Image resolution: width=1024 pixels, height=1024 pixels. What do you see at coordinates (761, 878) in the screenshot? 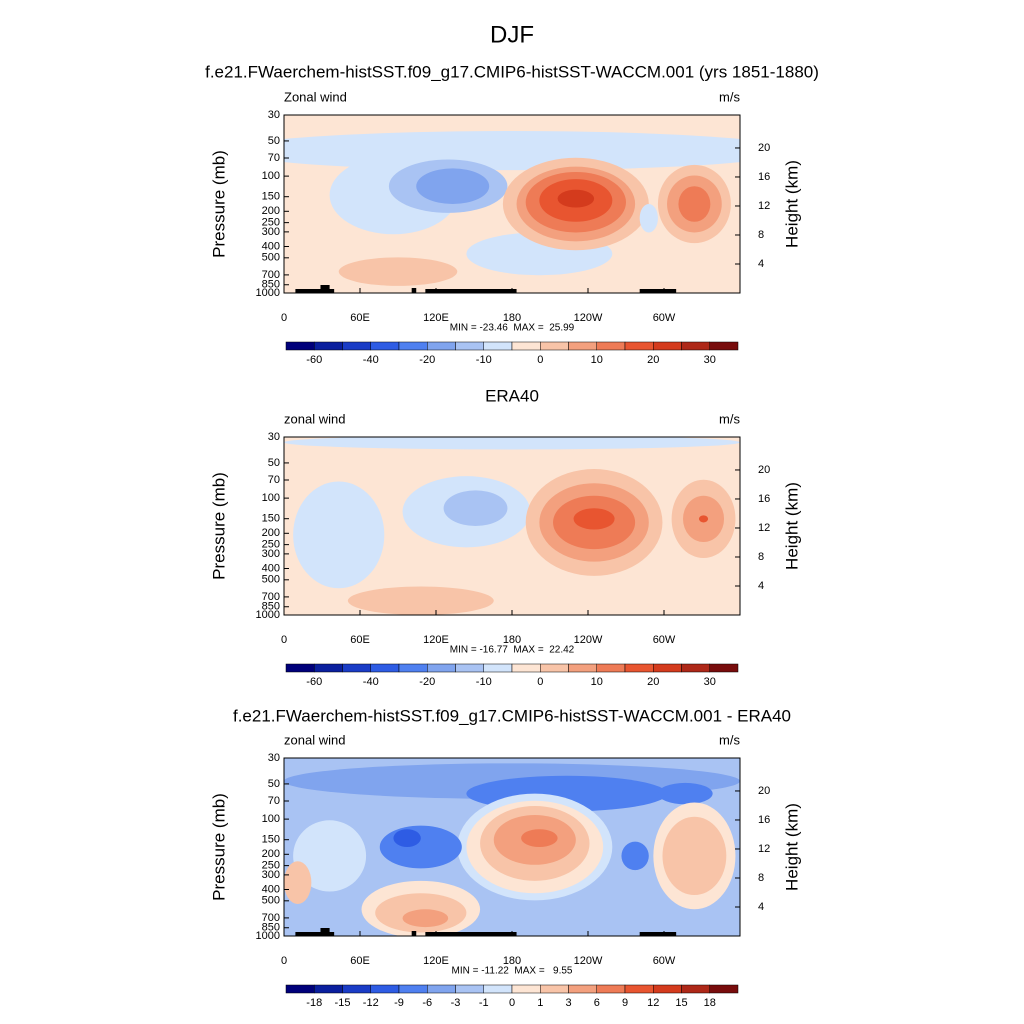
I see `y2-tick-label: 8` at bounding box center [761, 878].